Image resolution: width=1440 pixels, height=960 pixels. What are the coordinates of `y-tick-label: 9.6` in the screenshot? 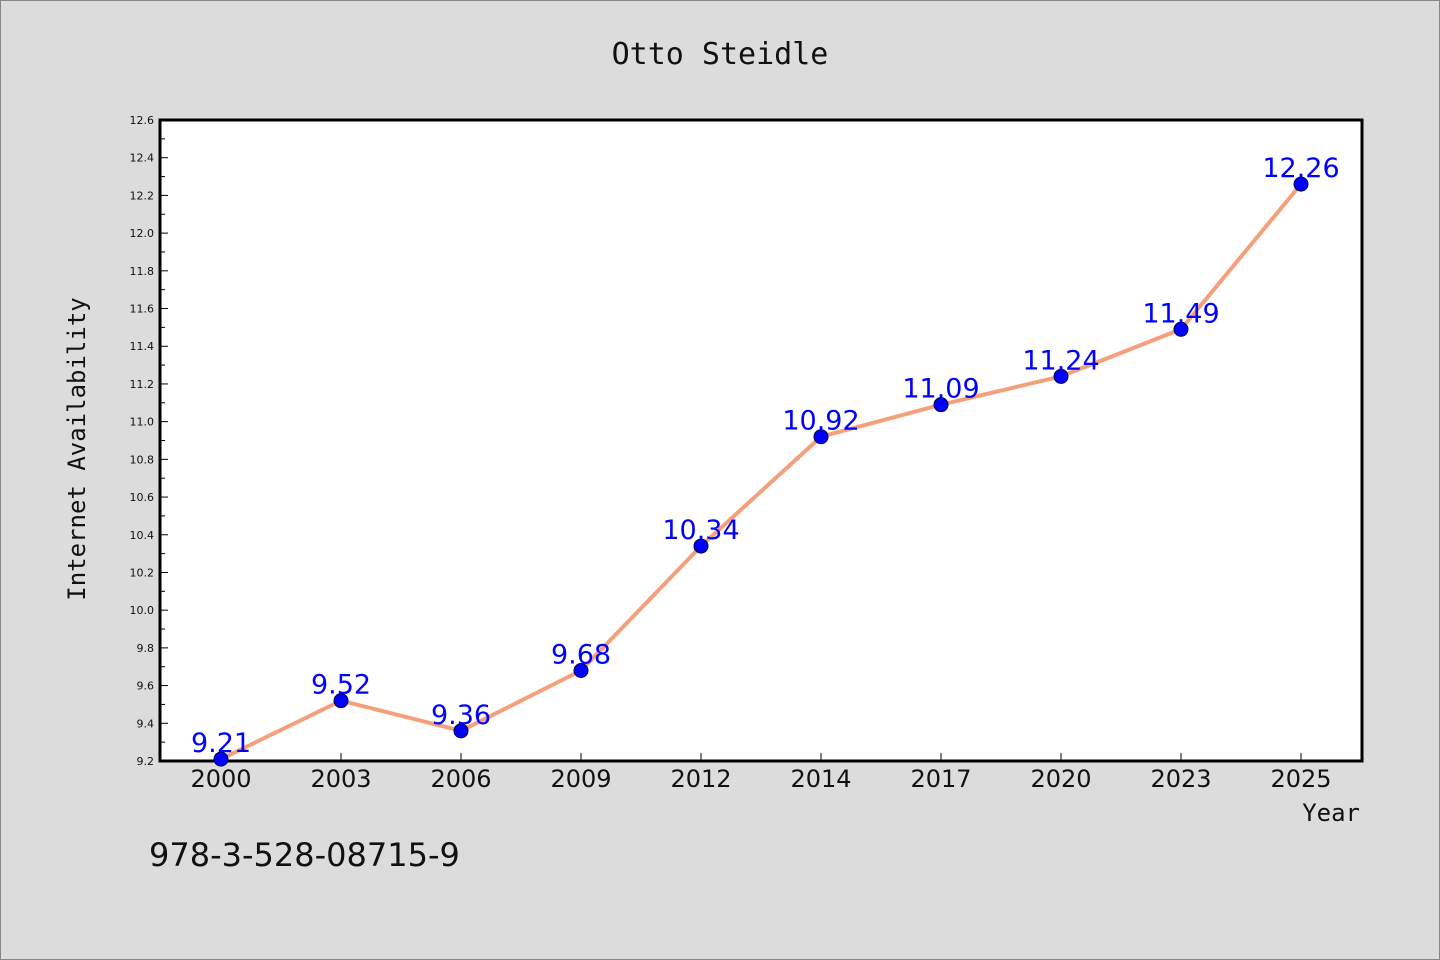 It's located at (146, 686).